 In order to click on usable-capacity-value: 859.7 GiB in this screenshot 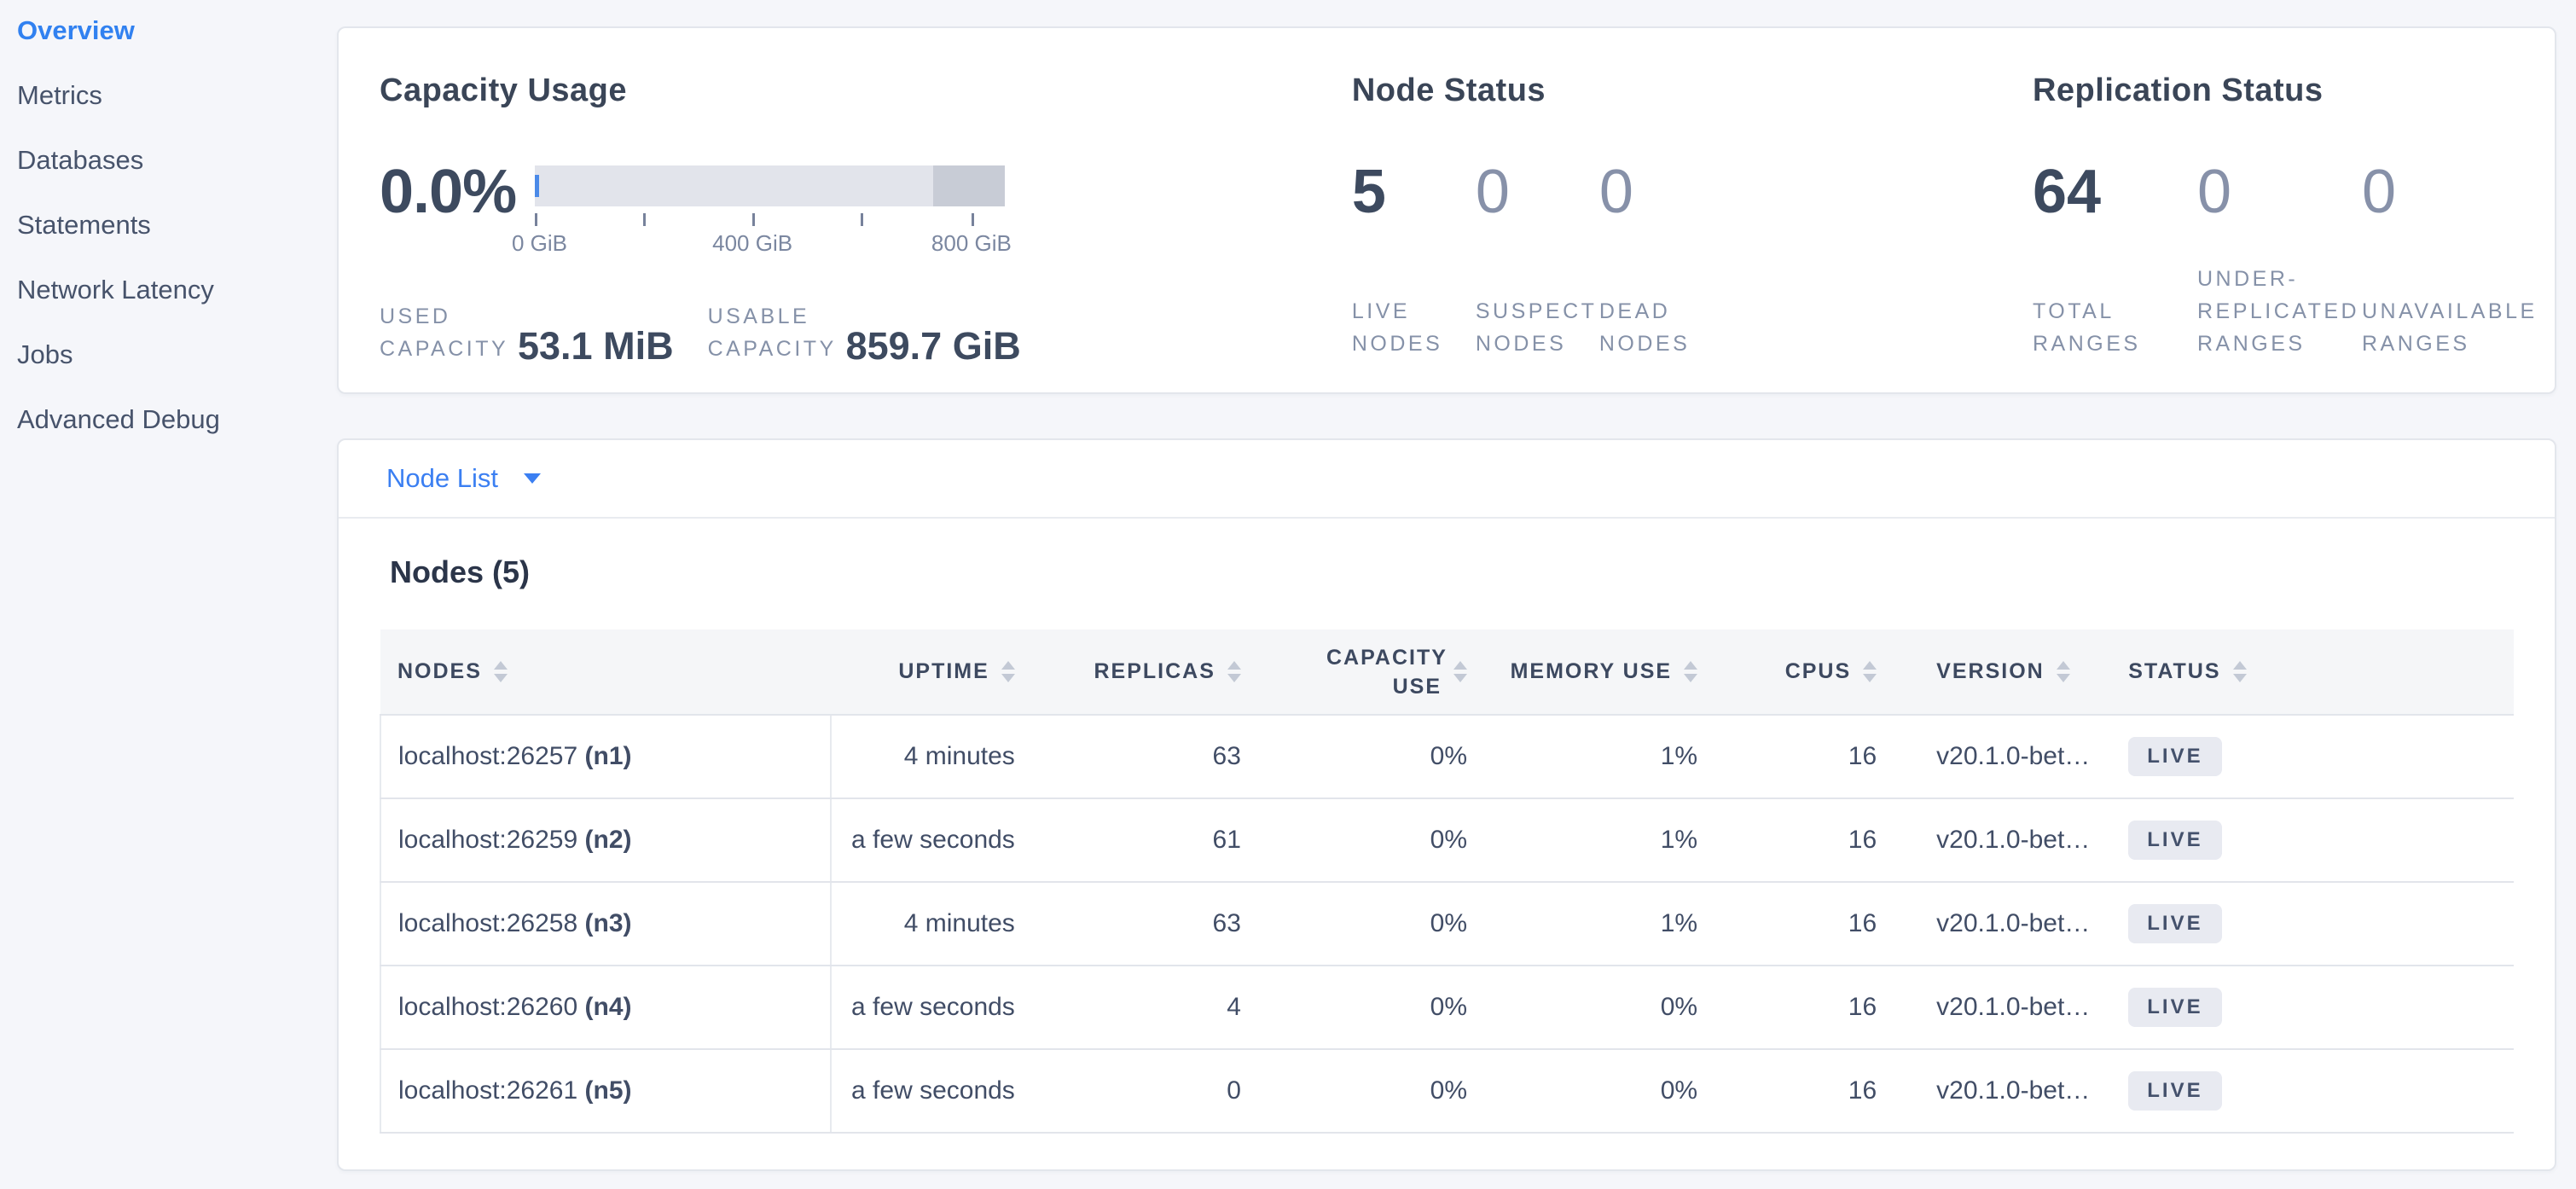, I will do `click(933, 346)`.